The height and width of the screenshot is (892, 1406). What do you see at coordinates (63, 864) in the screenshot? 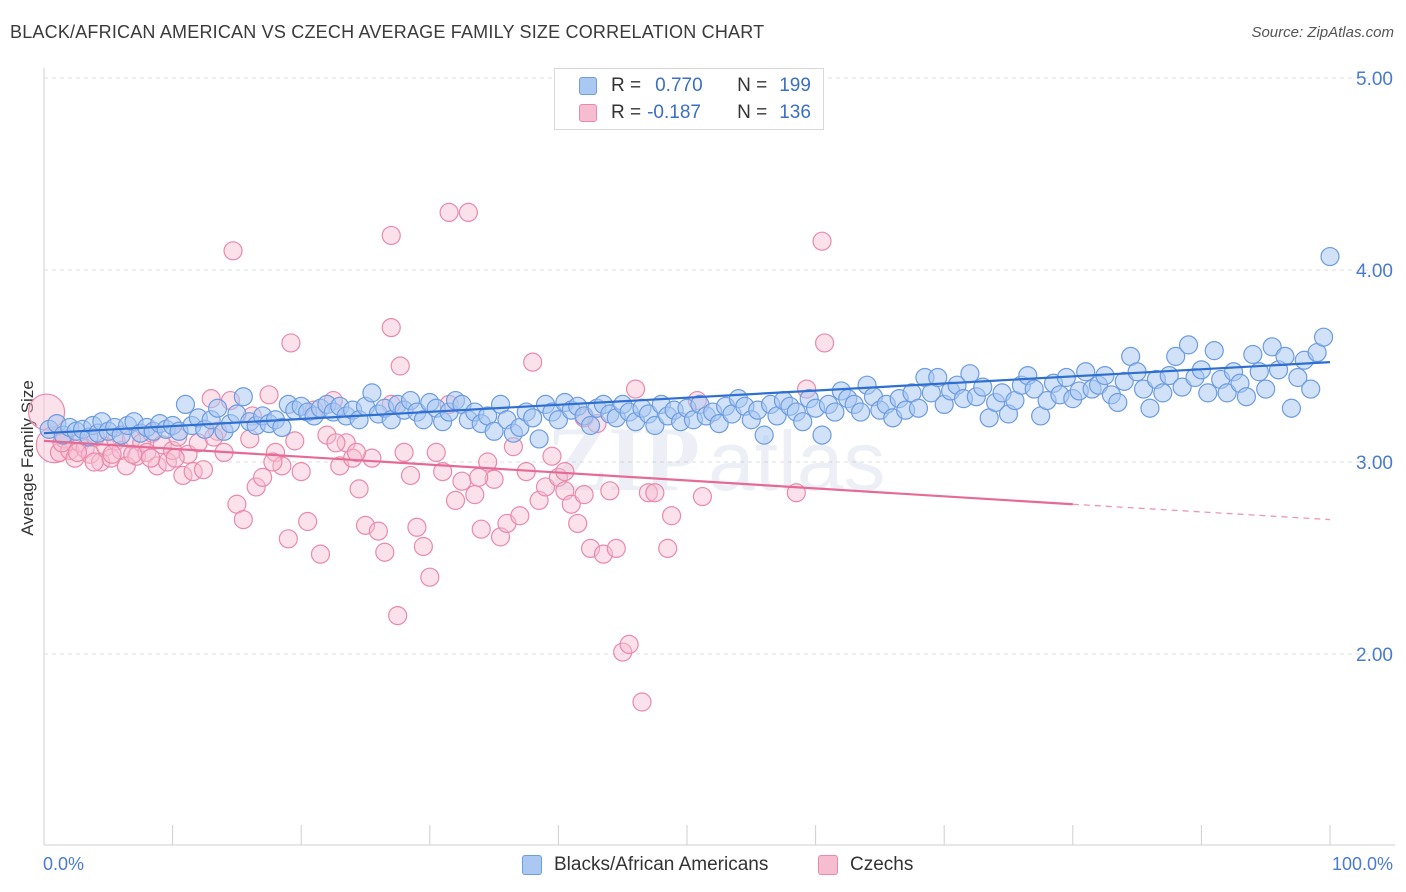
I see `x-tick-label: 0.0%` at bounding box center [63, 864].